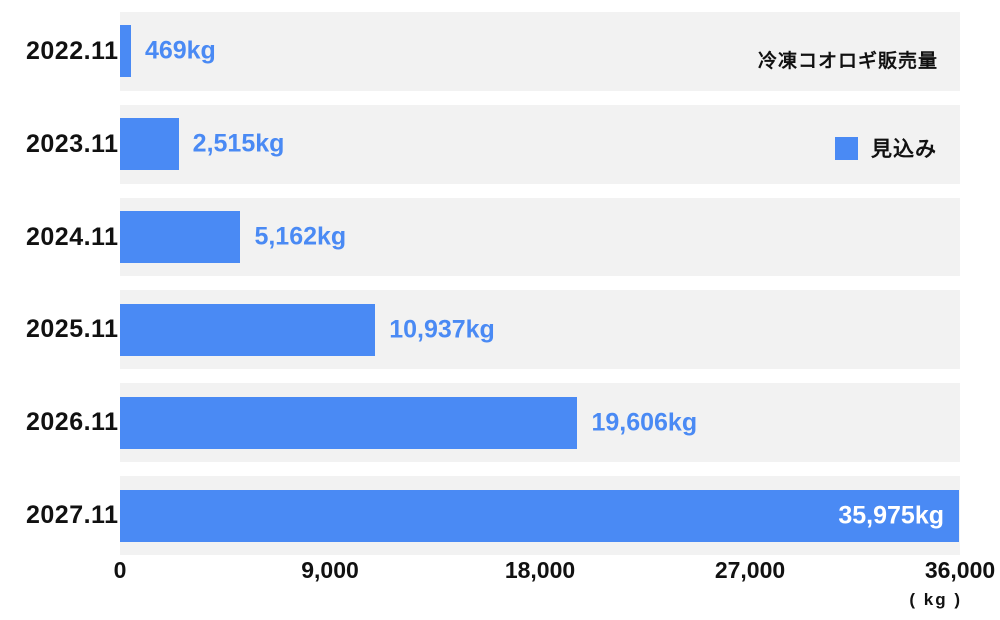  I want to click on legend: 見込み, so click(886, 148).